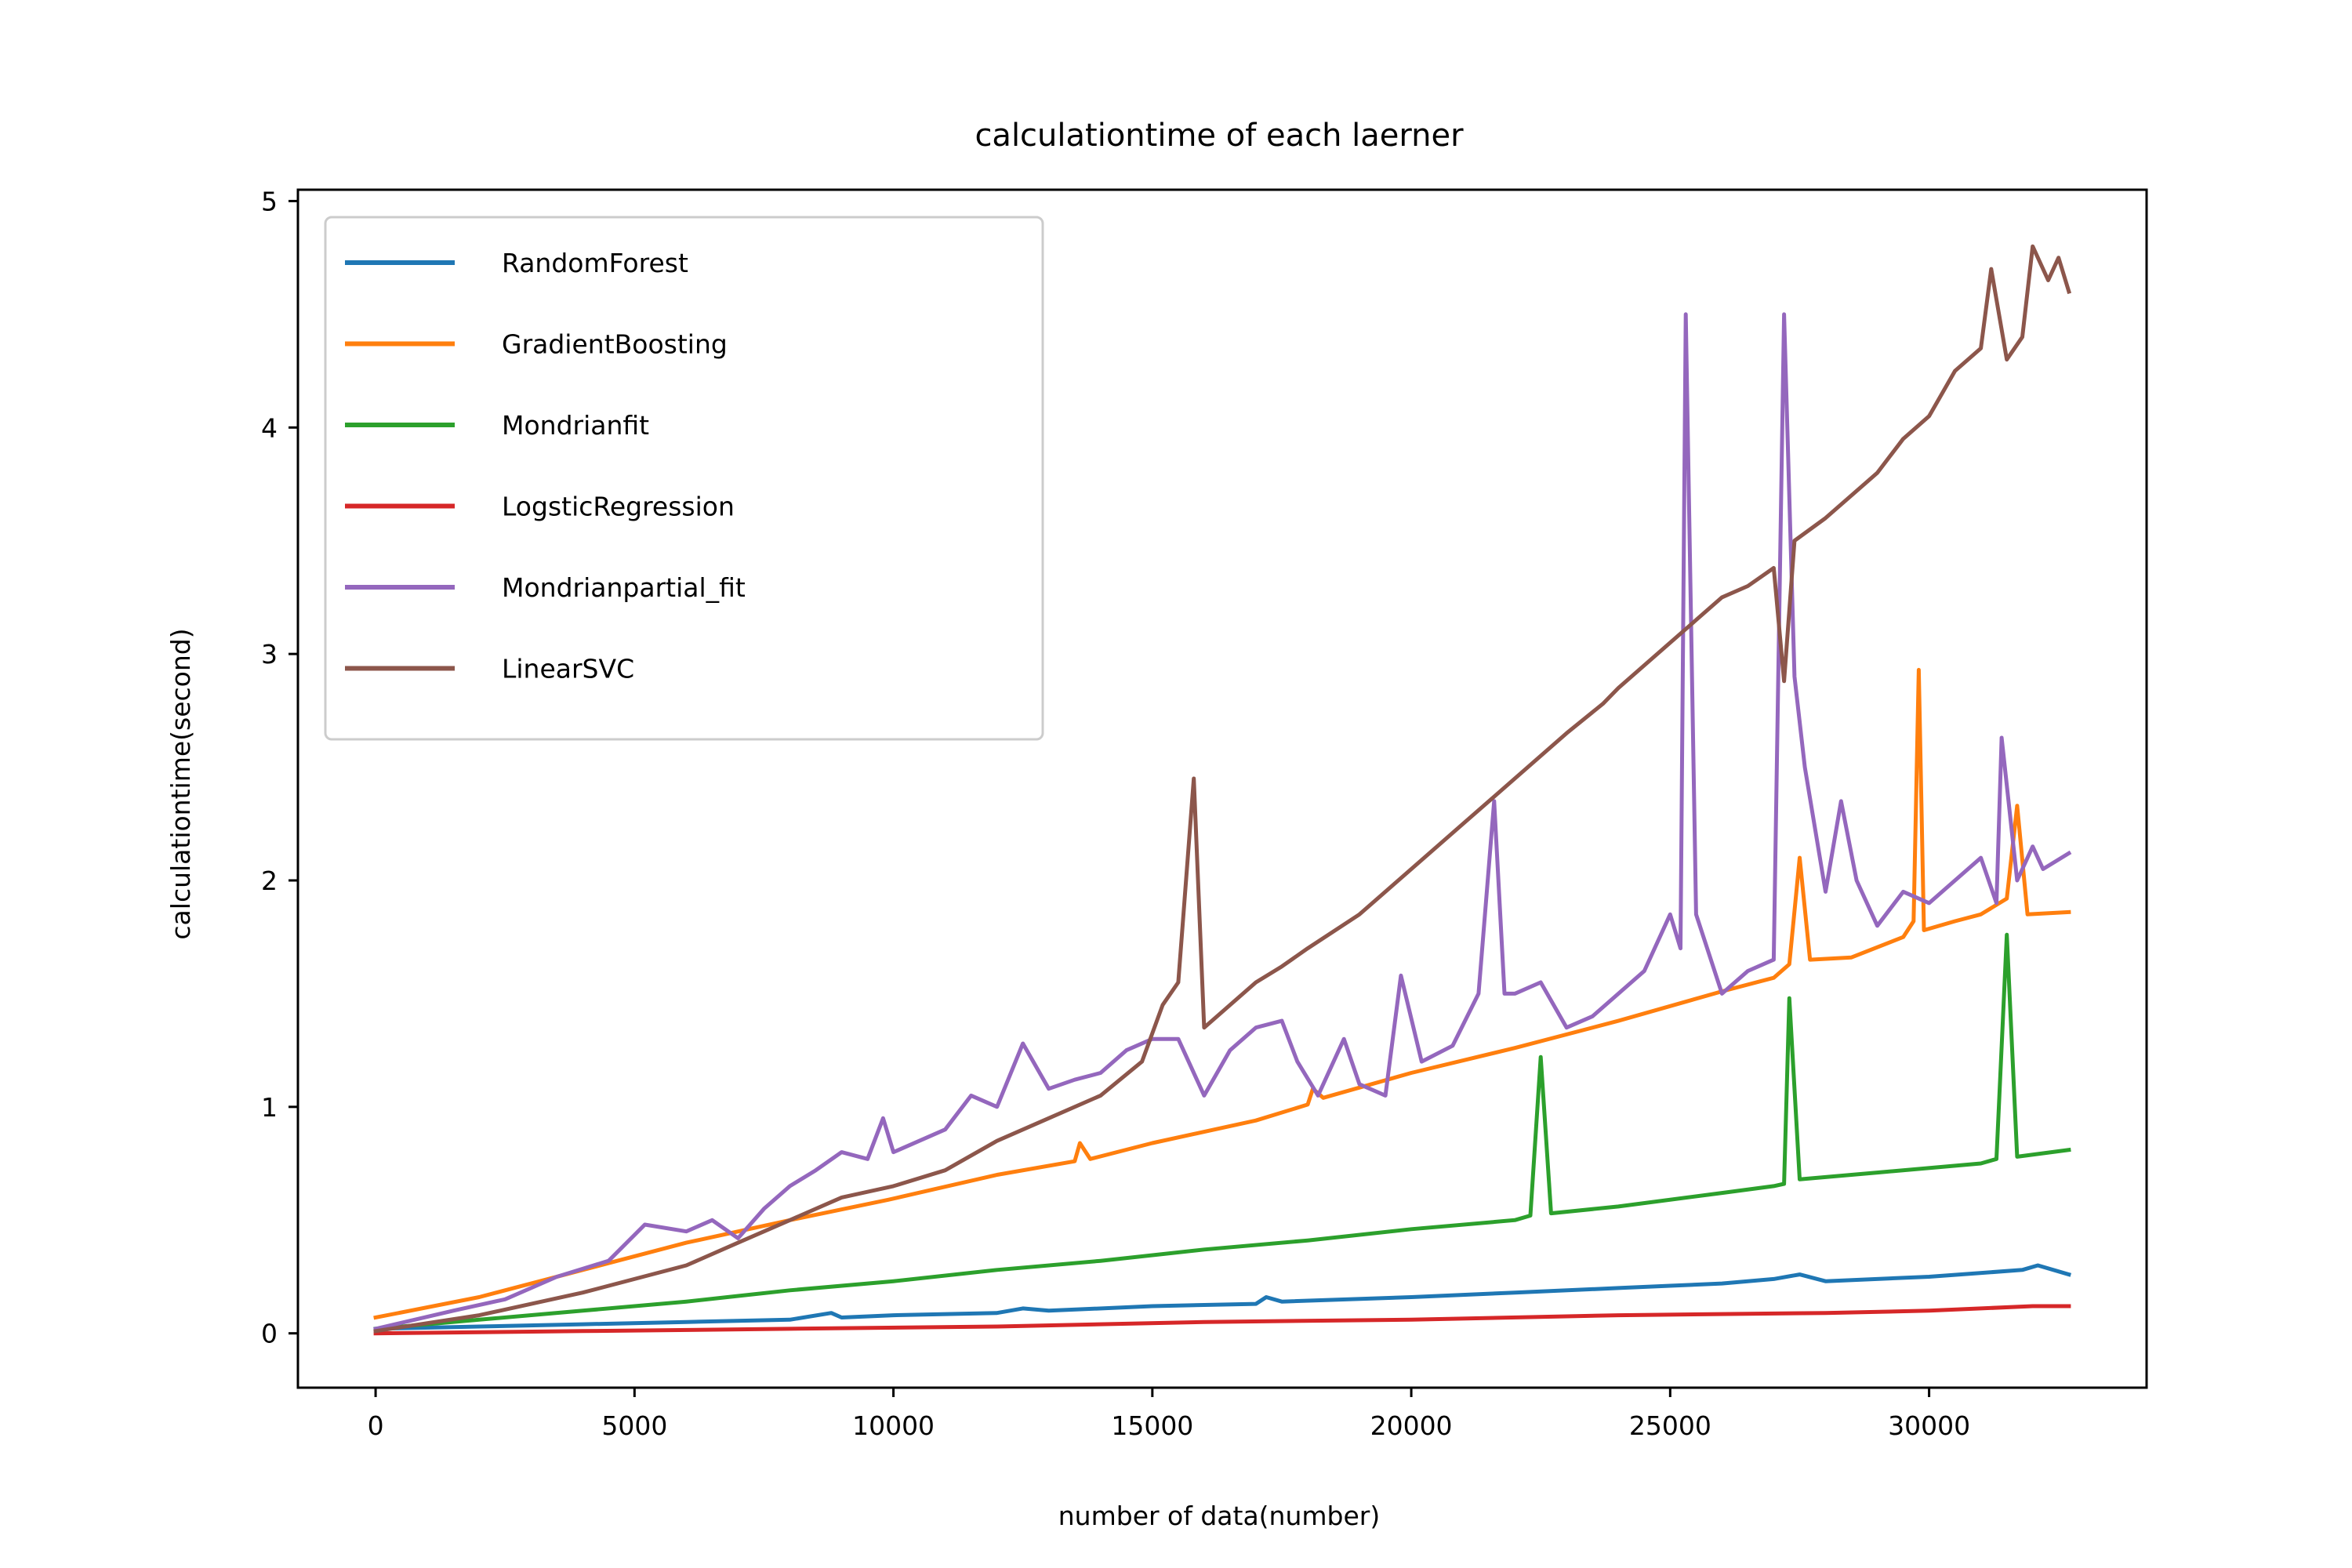 Image resolution: width=2352 pixels, height=1568 pixels. I want to click on y-tick-label: 0, so click(269, 1334).